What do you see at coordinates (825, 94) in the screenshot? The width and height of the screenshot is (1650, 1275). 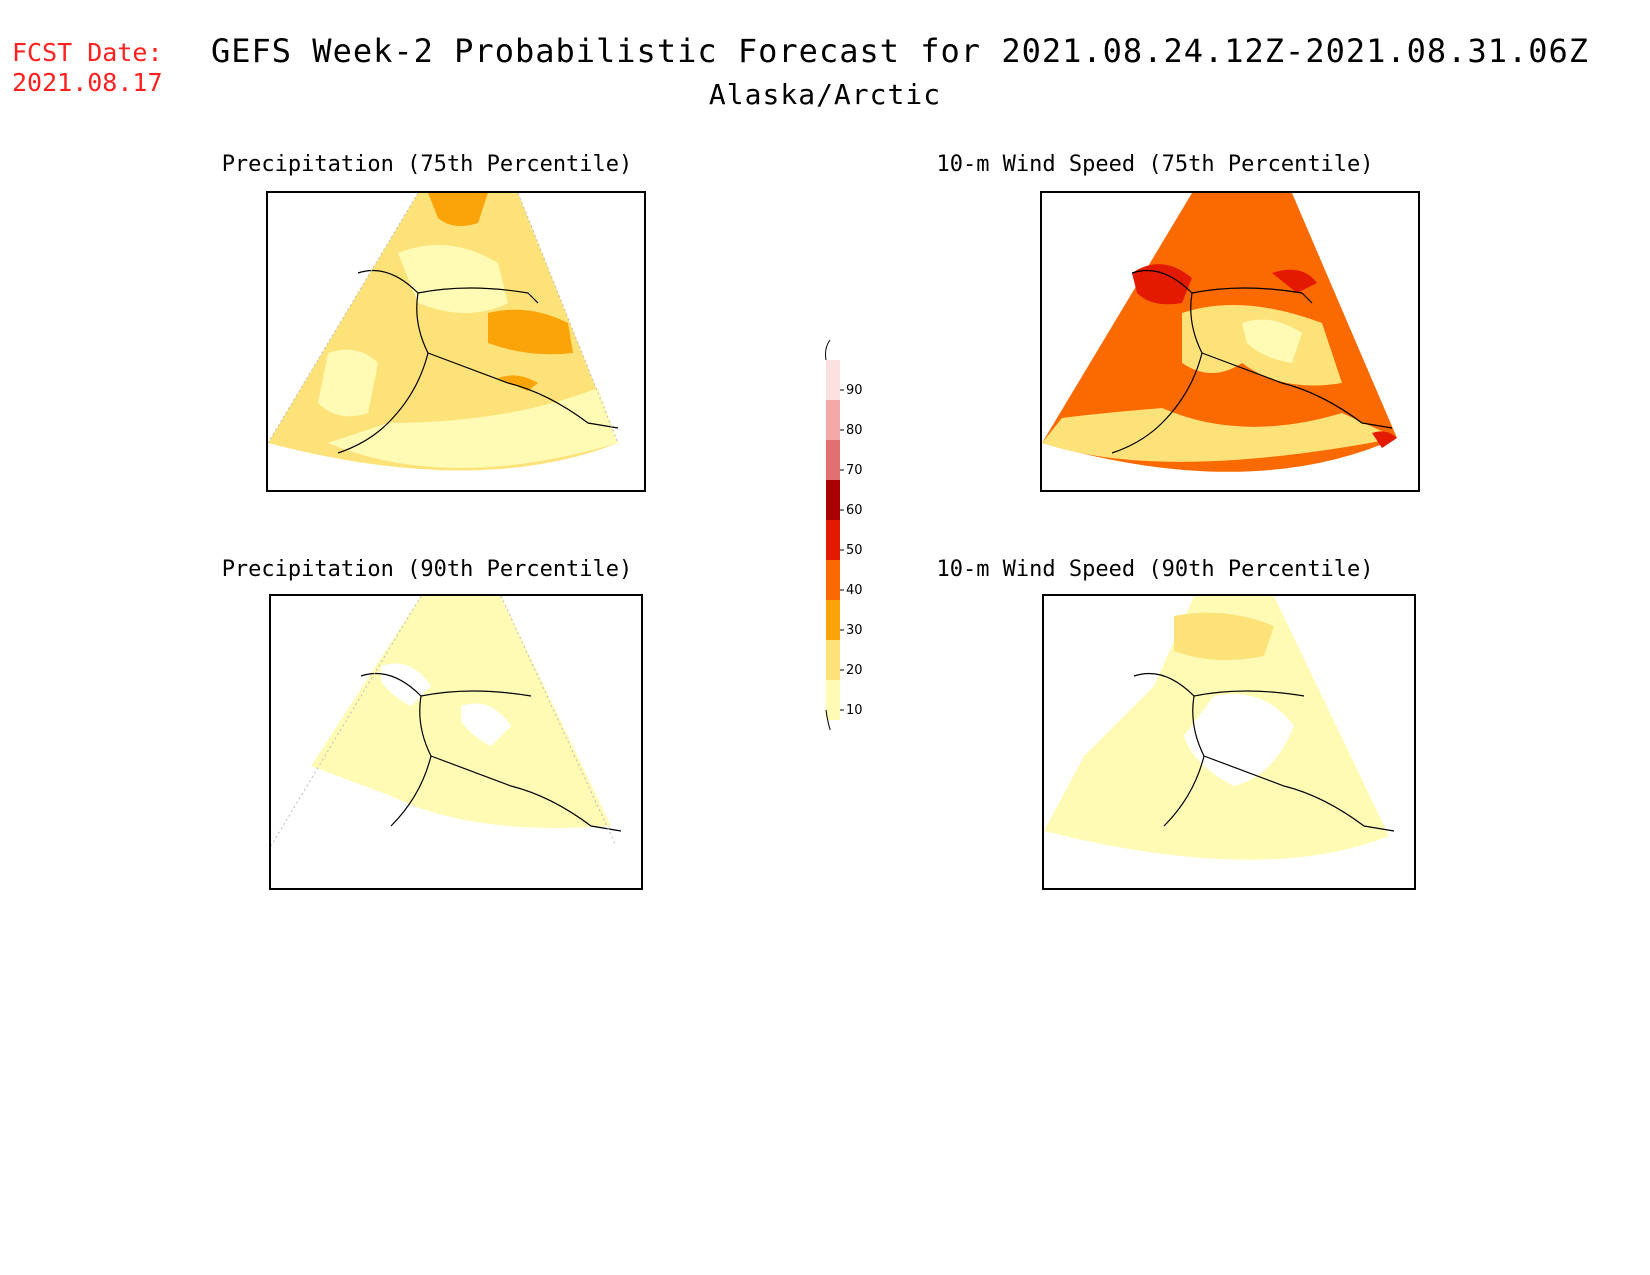 I see `page-subtitle: Alaska/Arctic` at bounding box center [825, 94].